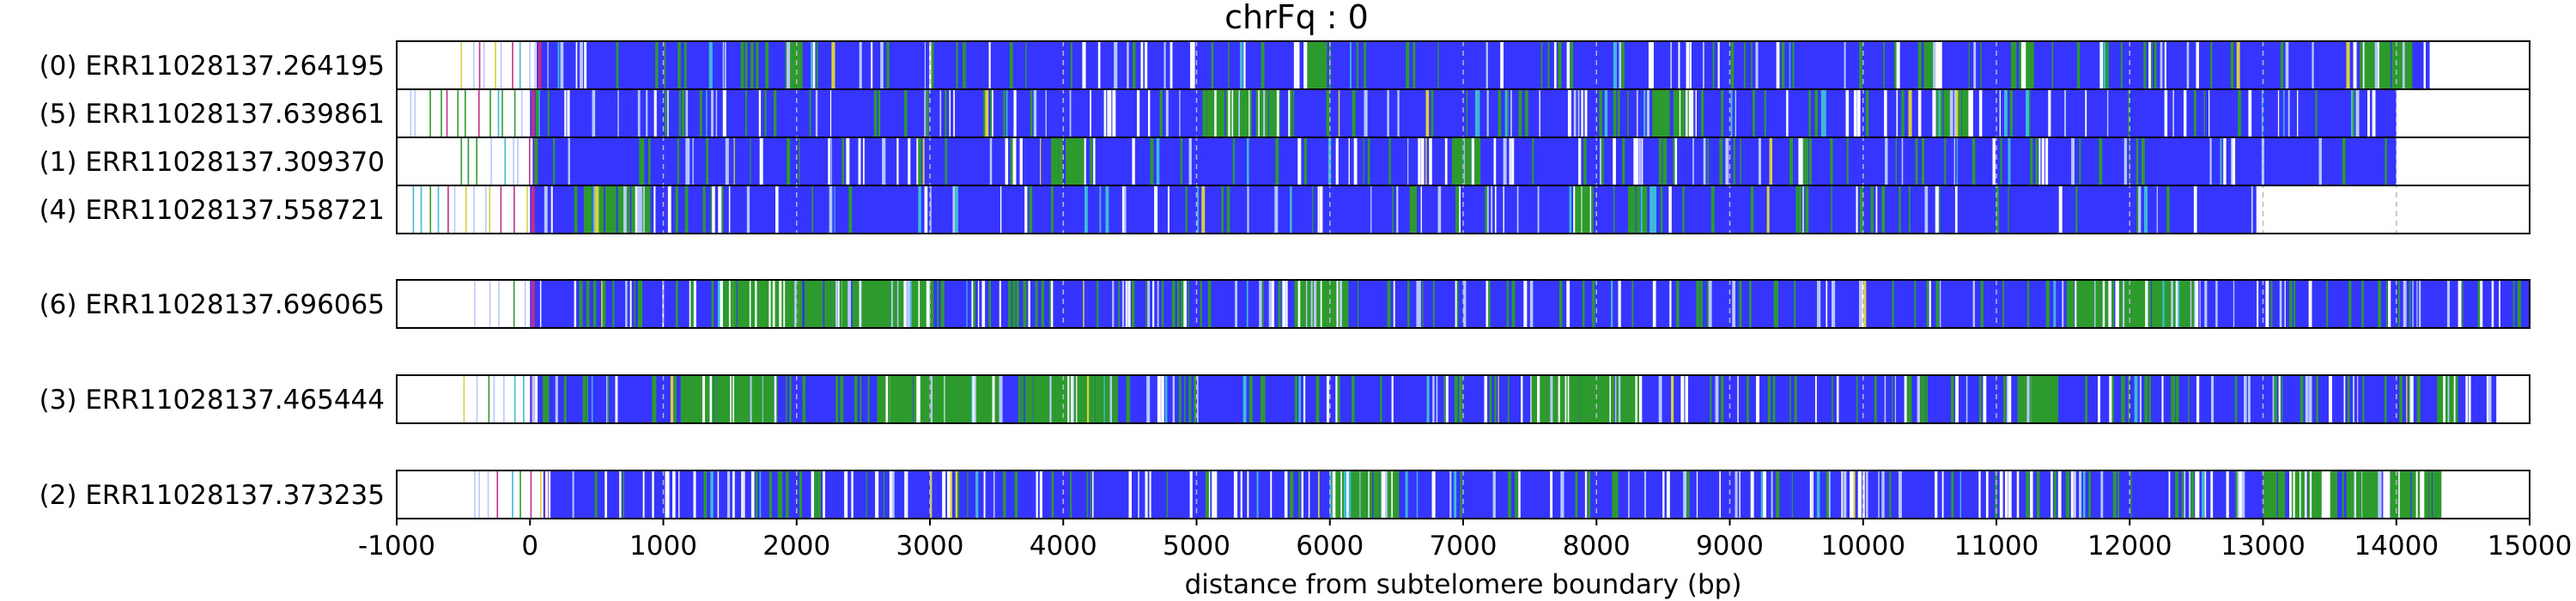 This screenshot has width=2576, height=601. What do you see at coordinates (663, 546) in the screenshot?
I see `x-tick-label: 1000` at bounding box center [663, 546].